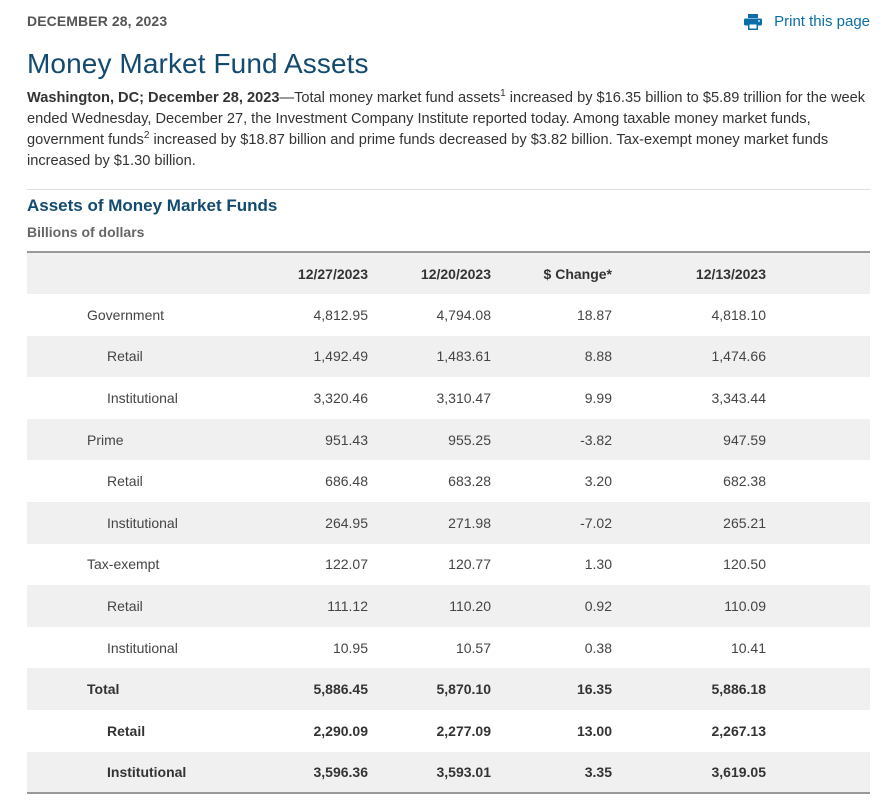 The image size is (889, 807). I want to click on section-subtitle: Billions of dollars, so click(86, 232).